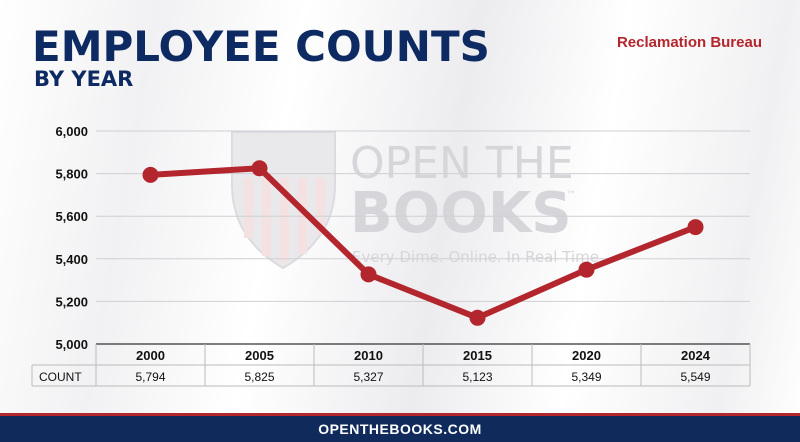 The image size is (800, 442). Describe the element at coordinates (71, 238) in the screenshot. I see `y-axis: 6,000 5,800 5,600 5,400 5,200 5,000` at that location.